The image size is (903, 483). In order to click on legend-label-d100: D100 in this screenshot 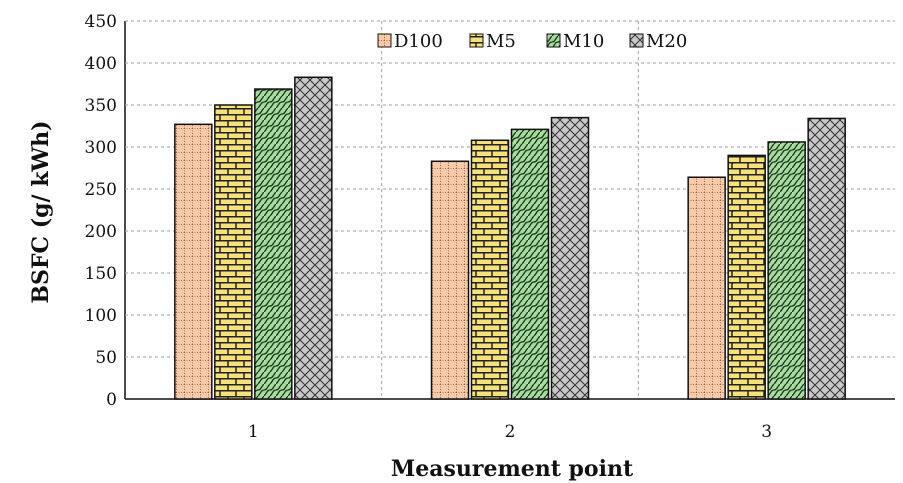, I will do `click(418, 41)`.